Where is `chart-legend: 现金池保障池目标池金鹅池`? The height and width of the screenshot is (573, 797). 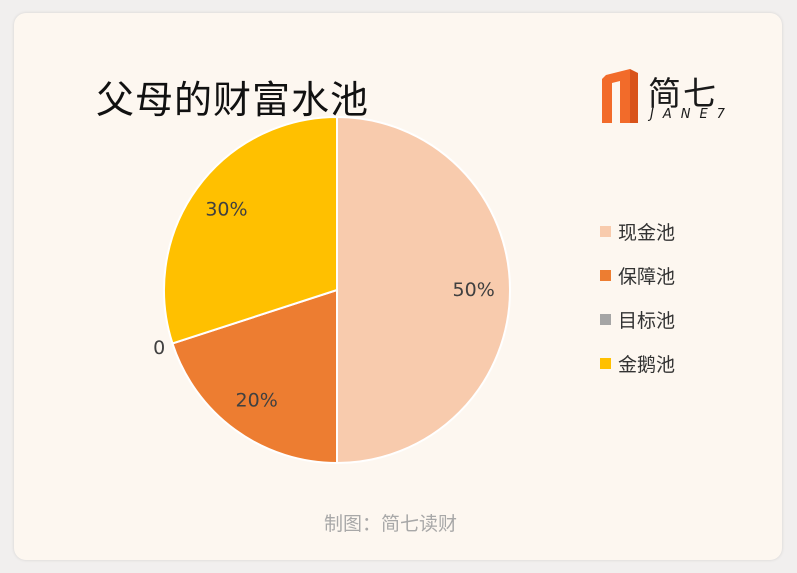 chart-legend: 现金池保障池目标池金鹅池 is located at coordinates (637, 308).